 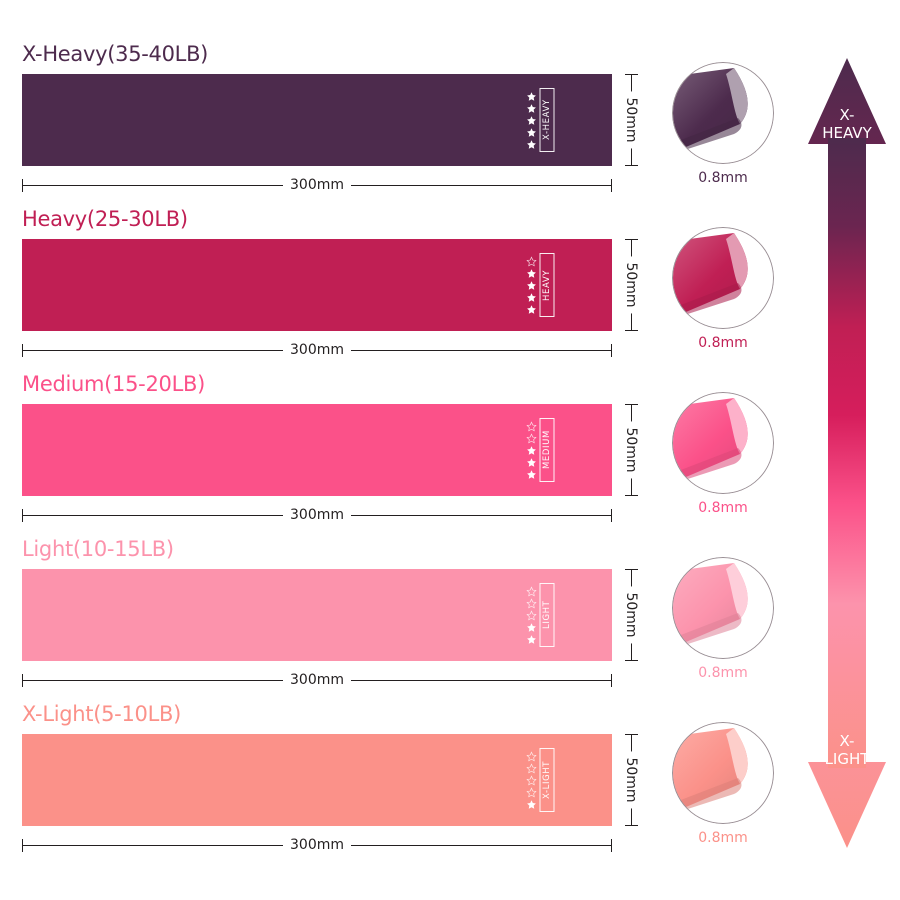 I want to click on resistance-scale-arrow: X- HEAVY X- LIGHT, so click(x=847, y=453).